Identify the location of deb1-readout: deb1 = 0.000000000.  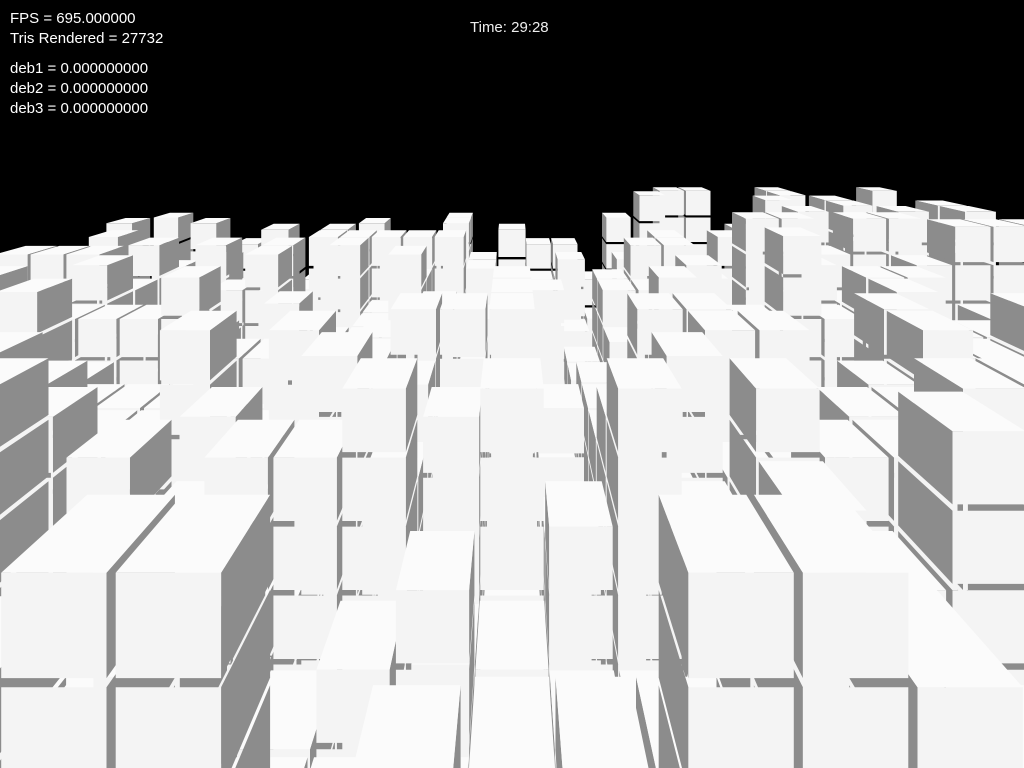
(79, 68).